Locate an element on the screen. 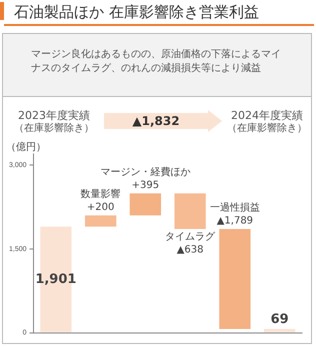 Image resolution: width=316 pixels, height=347 pixels. x-tick-label: タイムラグ is located at coordinates (190, 237).